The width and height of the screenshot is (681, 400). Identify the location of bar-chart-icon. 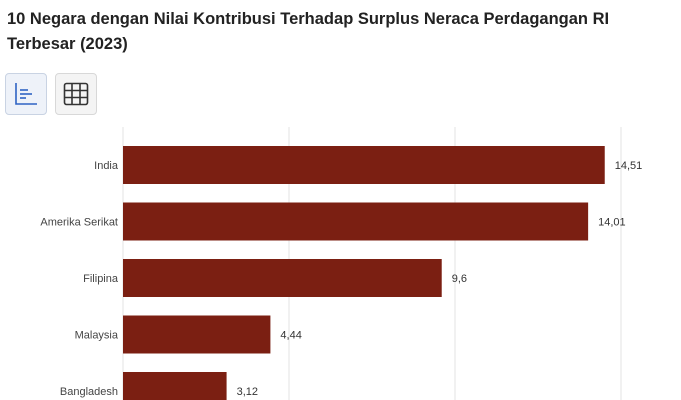
(26, 94).